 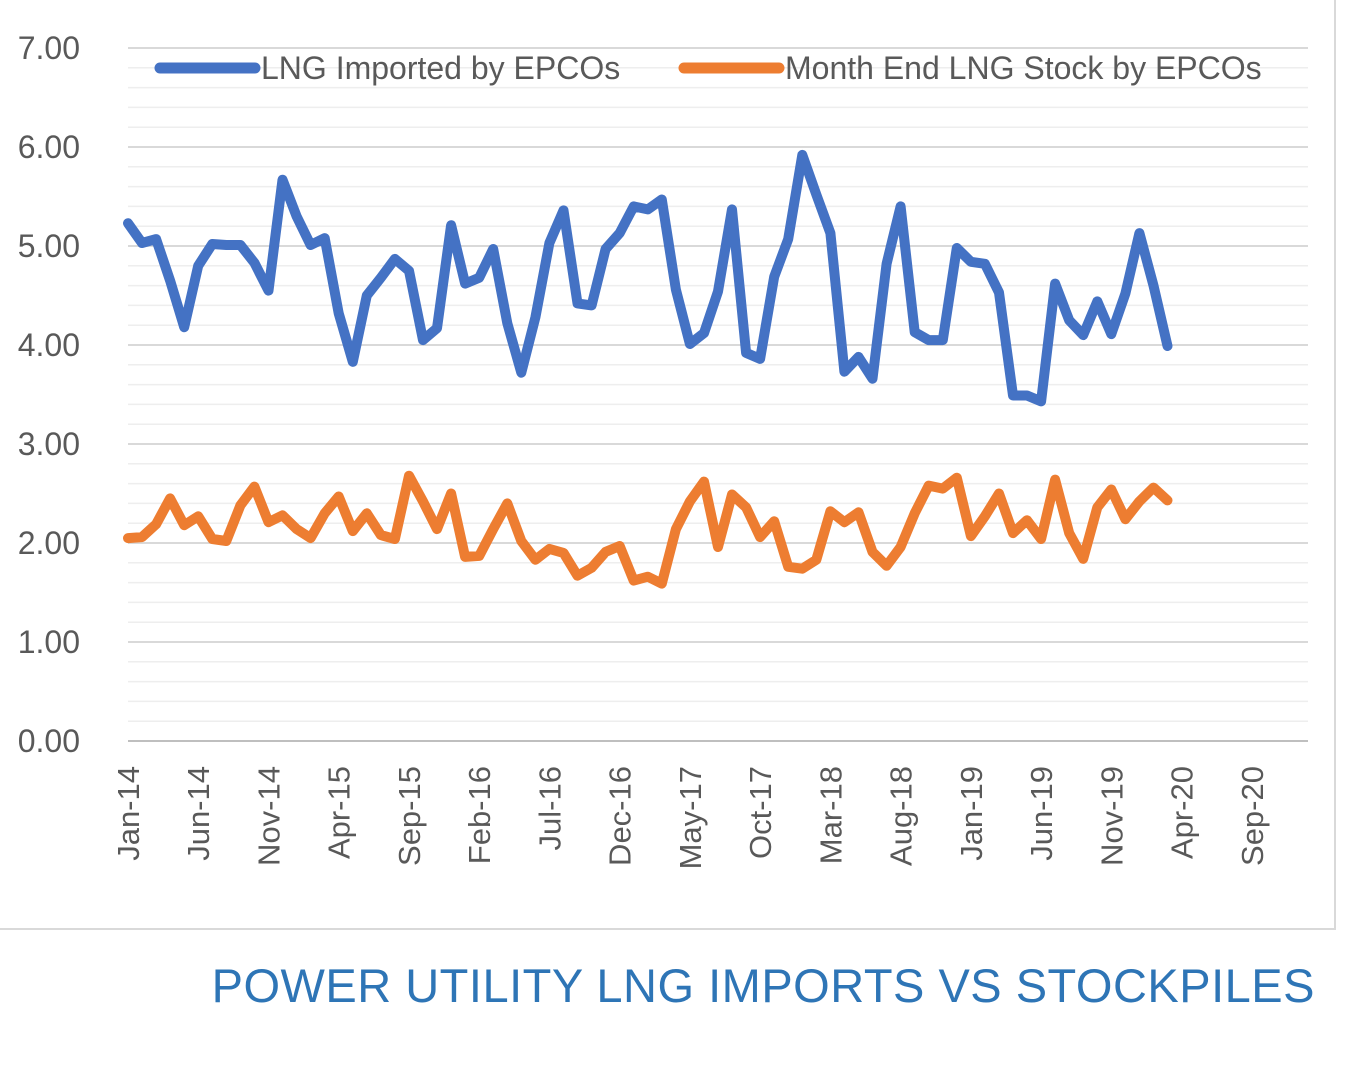 I want to click on x-tick-label: Dec-16, so click(x=620, y=816).